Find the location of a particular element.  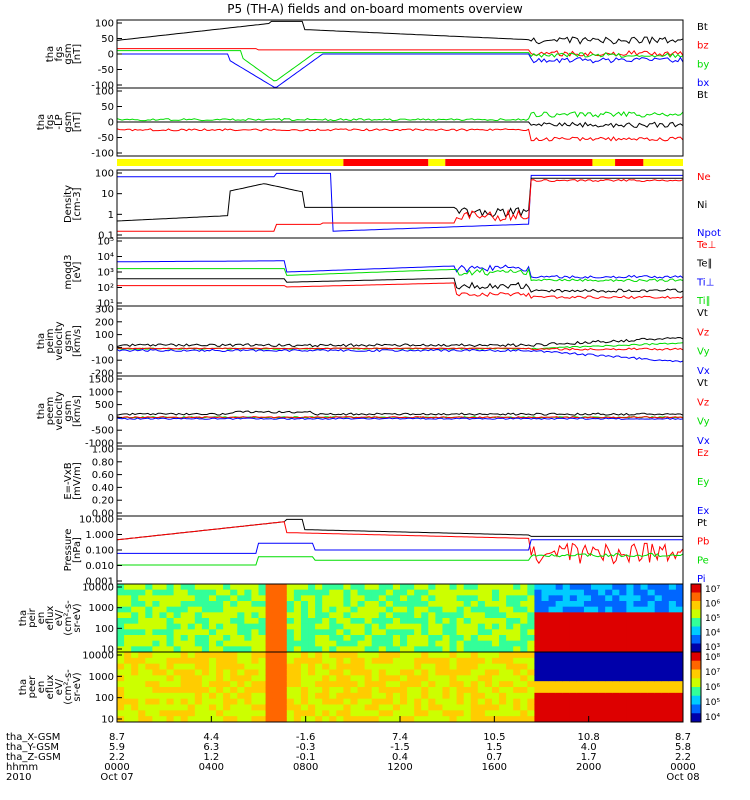

legend-entry: Vx is located at coordinates (703, 441).